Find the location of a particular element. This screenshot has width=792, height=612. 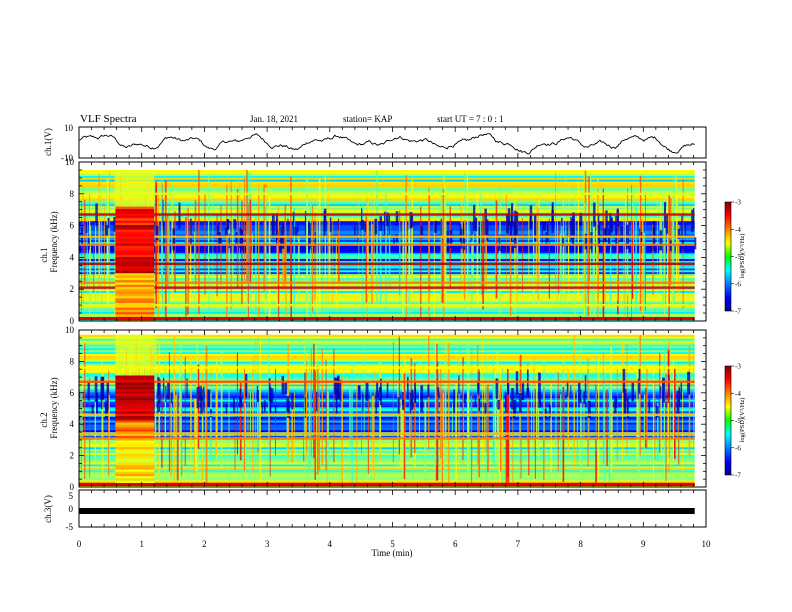

ch3-ytick-middle: 0 is located at coordinates (71, 509).